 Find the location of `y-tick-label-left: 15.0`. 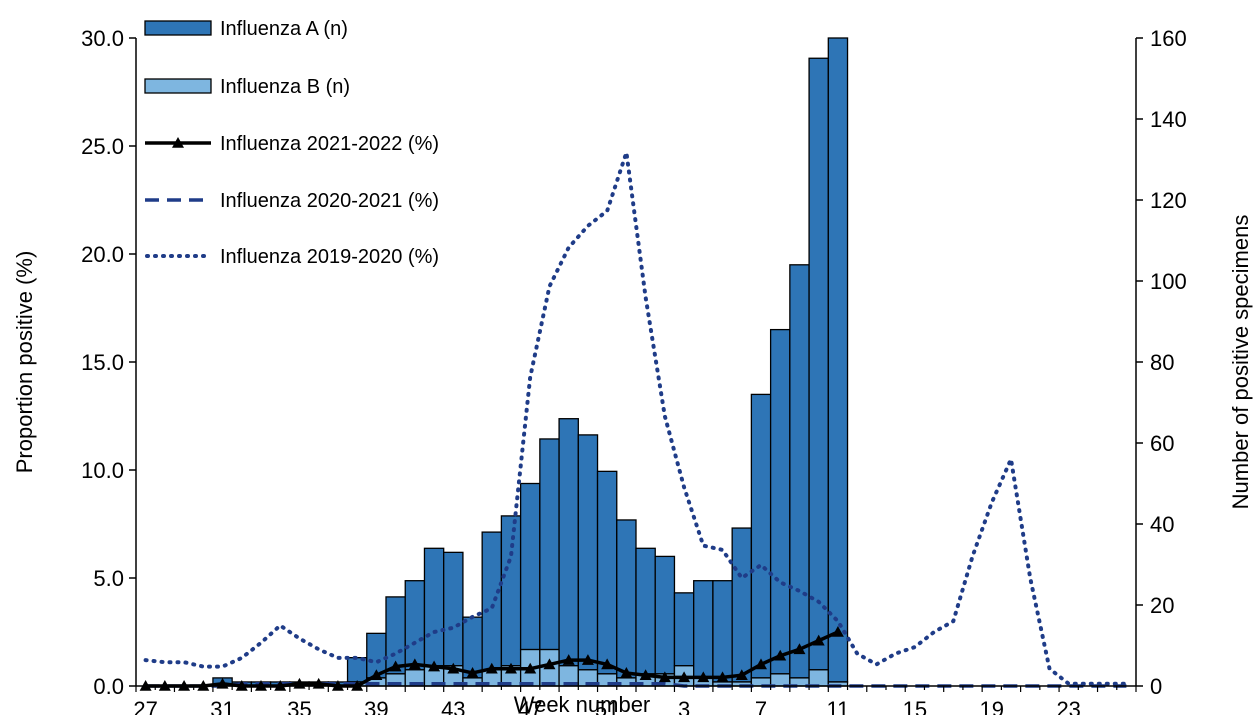

y-tick-label-left: 15.0 is located at coordinates (102, 362).